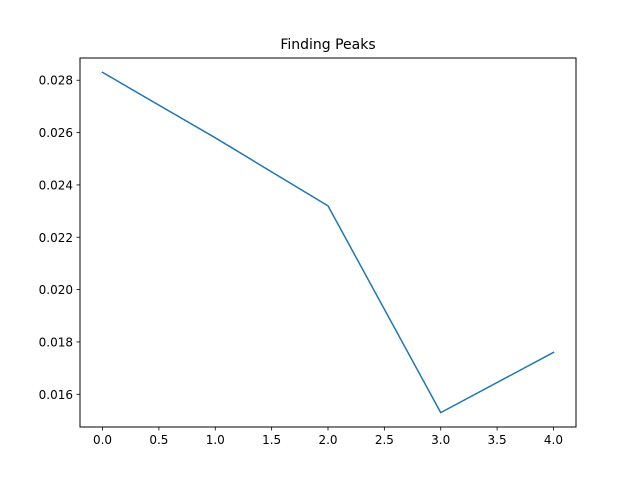 The width and height of the screenshot is (640, 480). I want to click on x-tick-label: 0.0, so click(102, 440).